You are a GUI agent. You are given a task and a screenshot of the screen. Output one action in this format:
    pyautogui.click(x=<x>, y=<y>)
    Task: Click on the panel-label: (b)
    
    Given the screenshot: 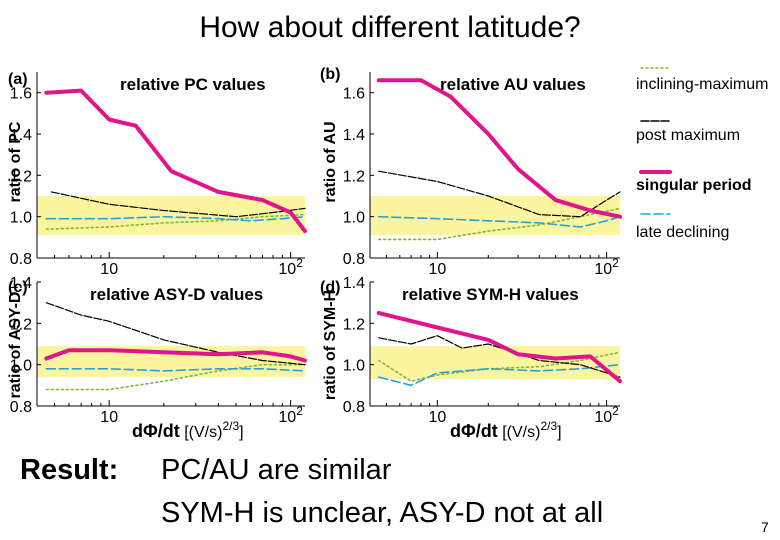 What is the action you would take?
    pyautogui.click(x=330, y=74)
    